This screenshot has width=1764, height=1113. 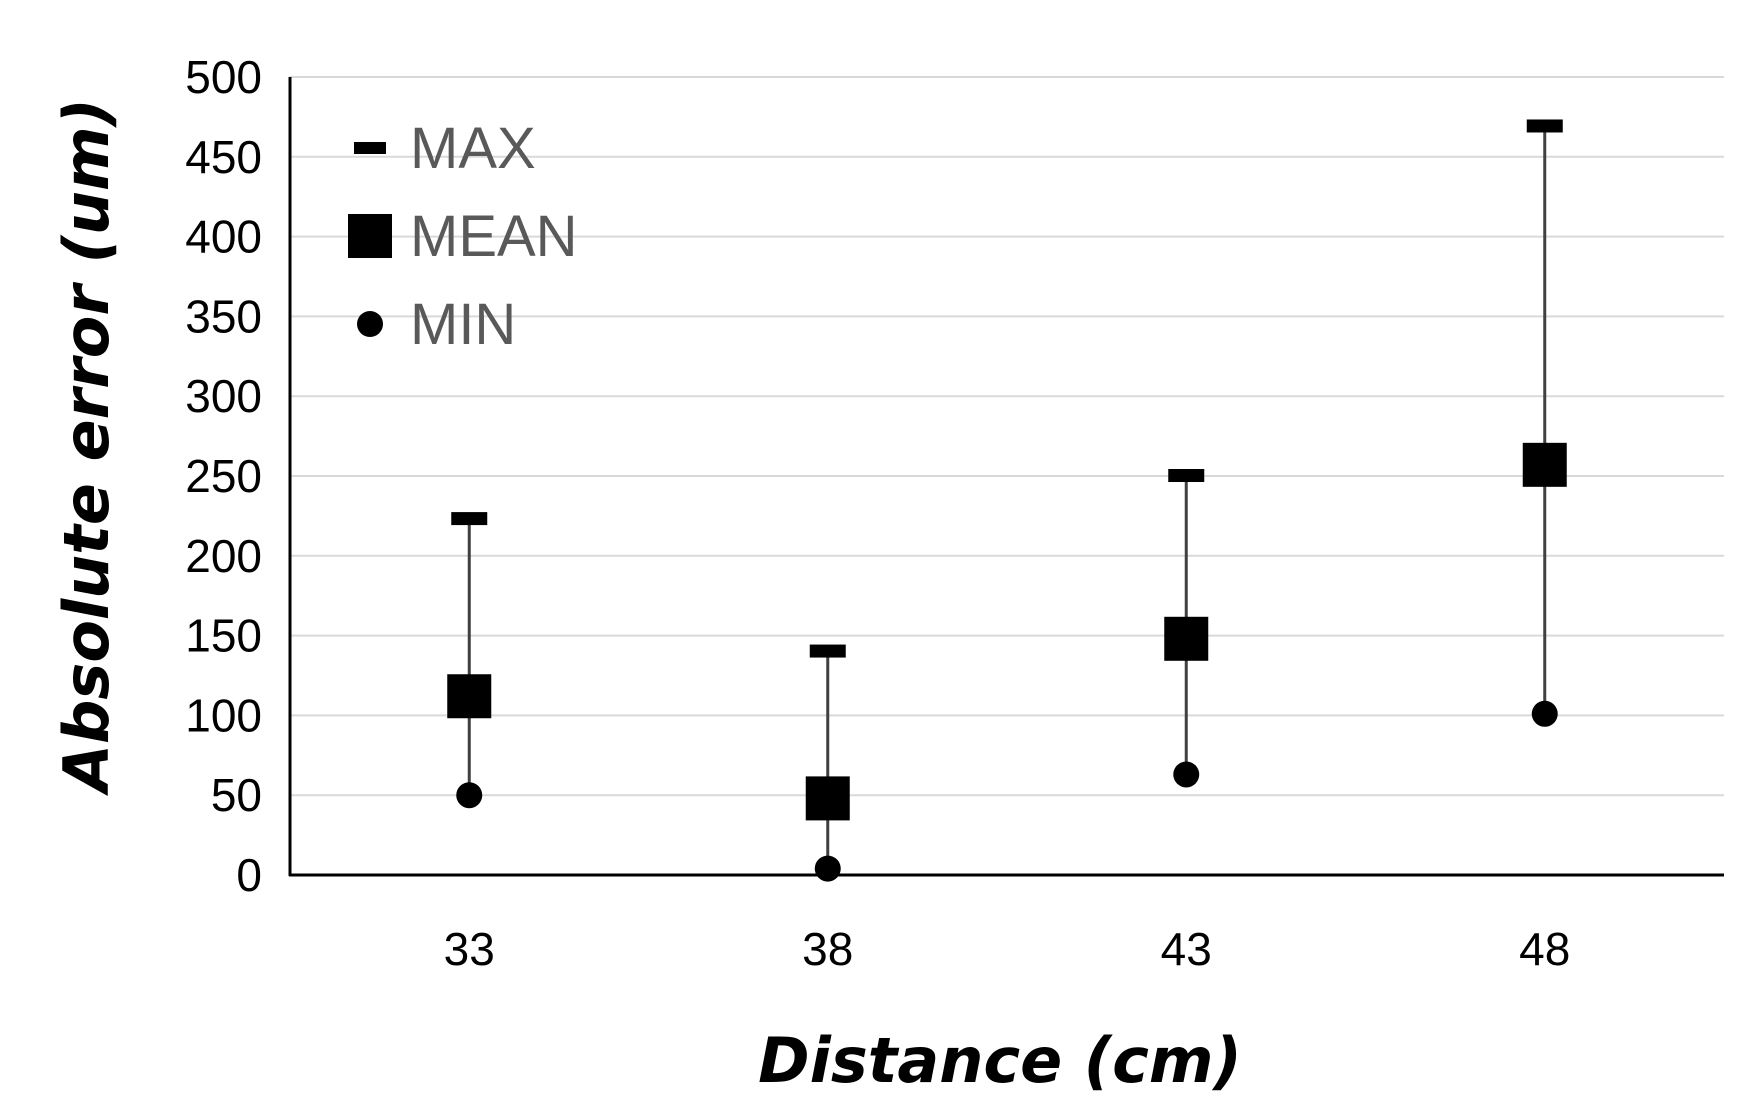 What do you see at coordinates (370, 148) in the screenshot?
I see `legend-max-symbol` at bounding box center [370, 148].